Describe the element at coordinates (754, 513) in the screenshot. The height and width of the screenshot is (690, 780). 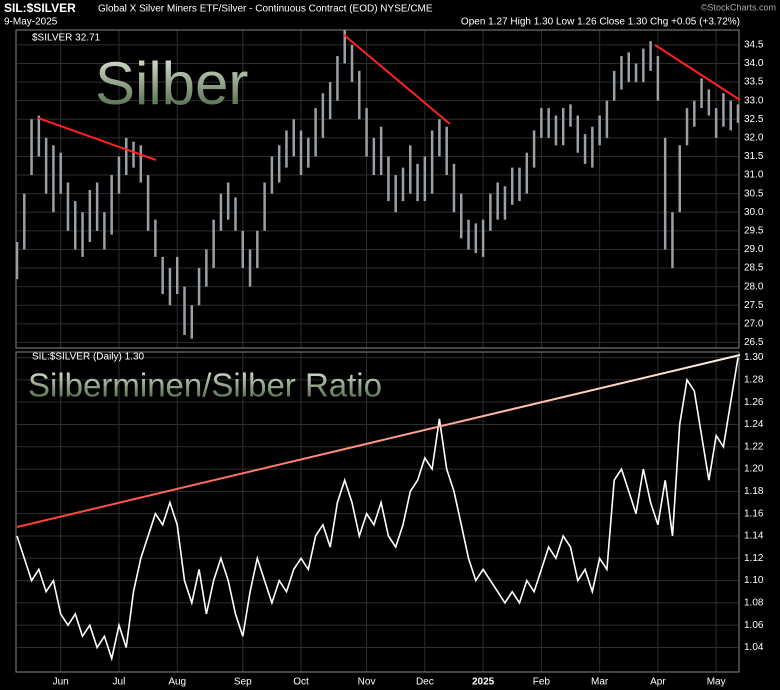
I see `y-tick-label: 1.16` at that location.